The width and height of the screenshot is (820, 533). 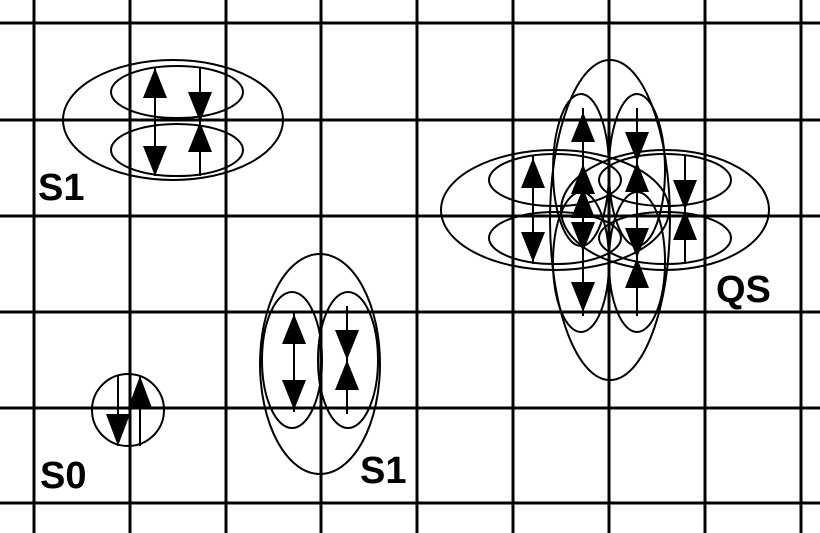 I want to click on singlet-circle, so click(x=128, y=410).